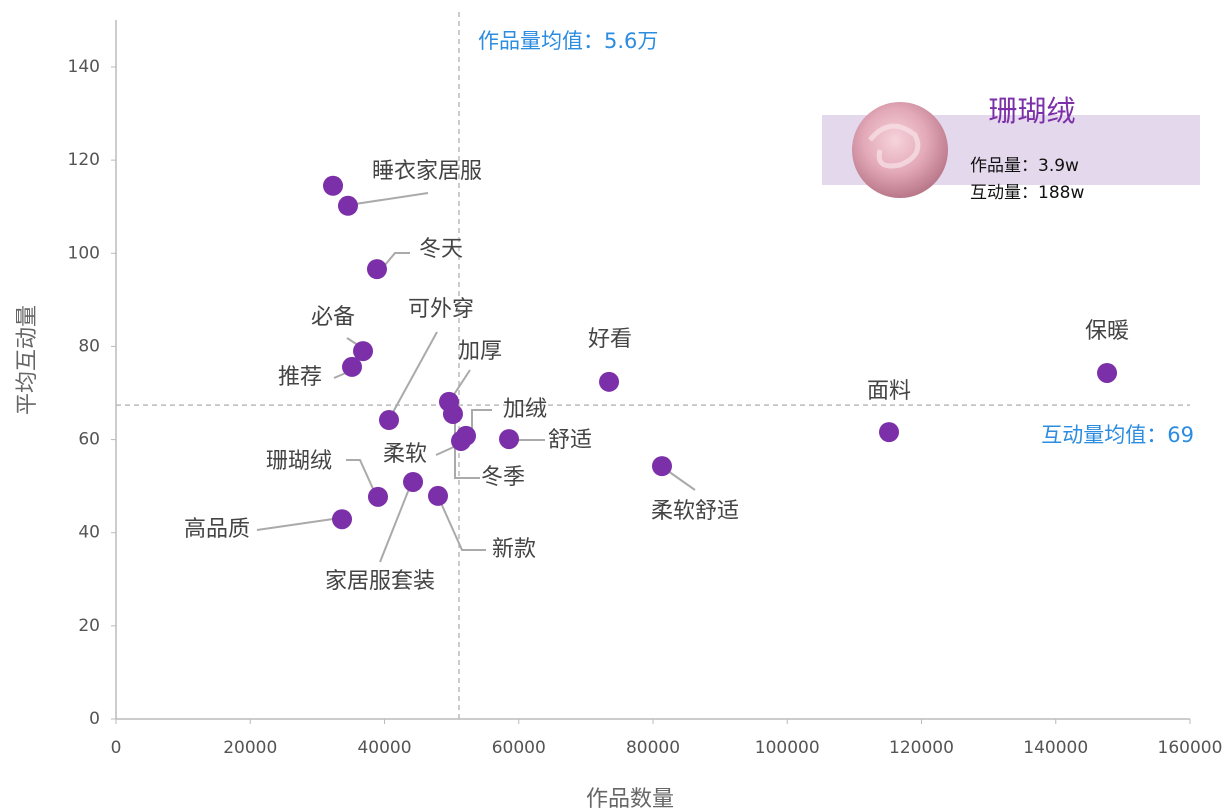 The width and height of the screenshot is (1230, 812). What do you see at coordinates (300, 377) in the screenshot?
I see `point-label: 推荐` at bounding box center [300, 377].